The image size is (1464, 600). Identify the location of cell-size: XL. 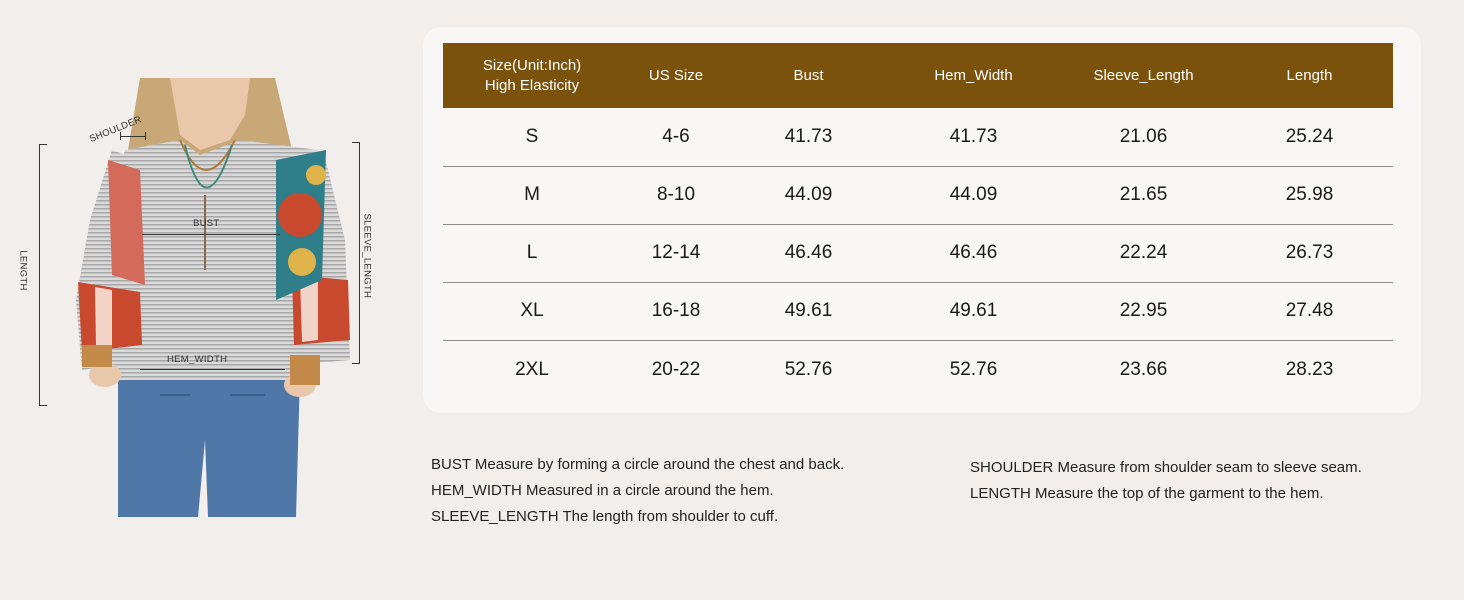
(532, 310).